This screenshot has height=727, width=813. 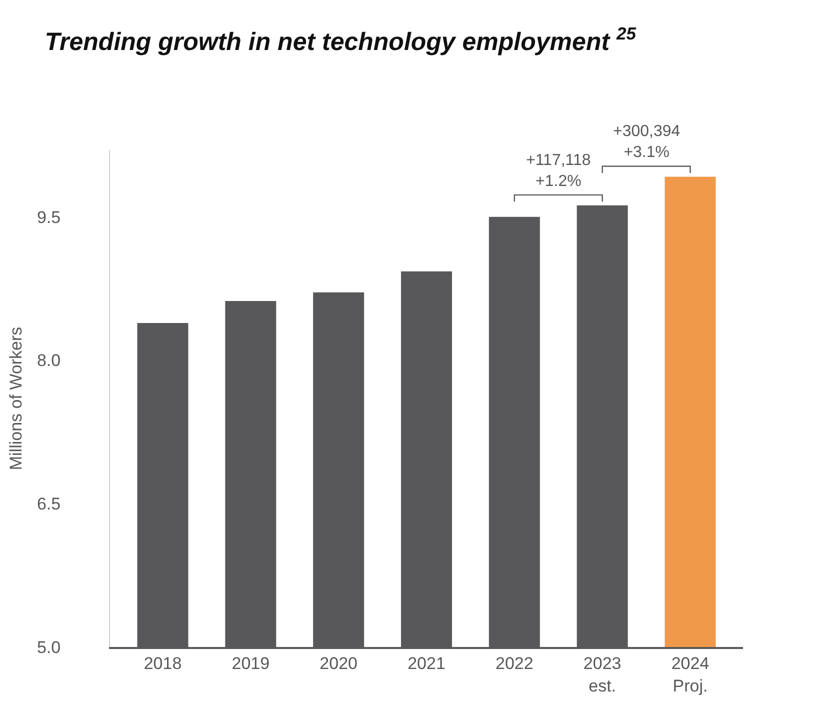 What do you see at coordinates (515, 664) in the screenshot?
I see `x-tick-label: 2022` at bounding box center [515, 664].